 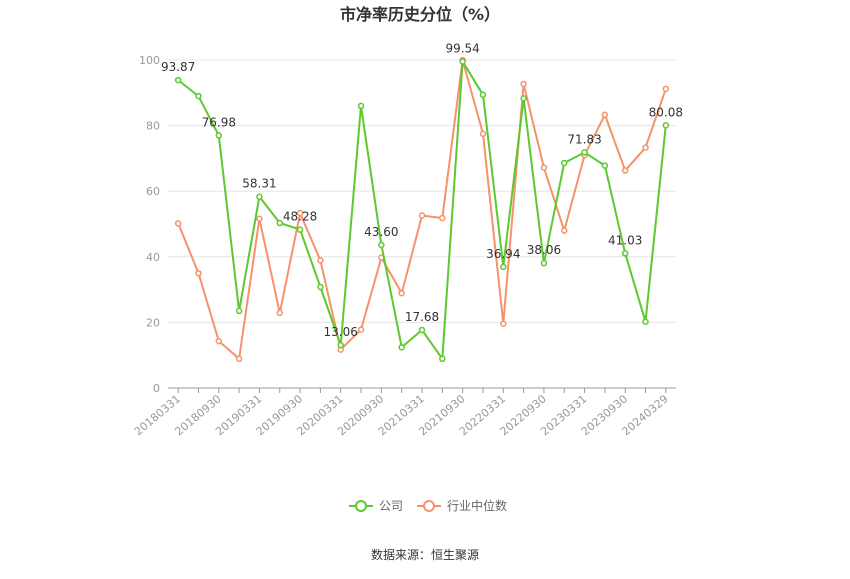 I want to click on legend-item-company: 公司, so click(x=376, y=506).